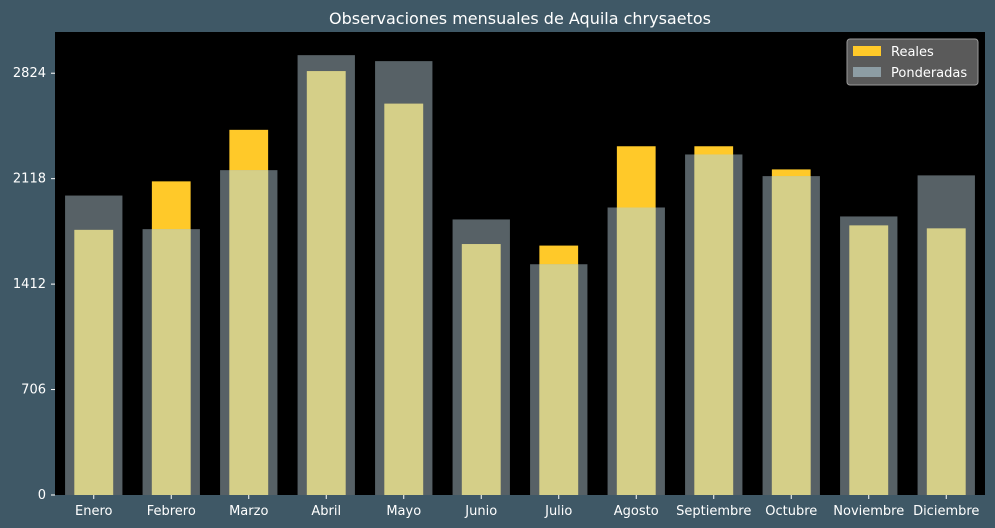 The image size is (995, 528). What do you see at coordinates (929, 73) in the screenshot?
I see `legend-label-ponderadas: Ponderadas` at bounding box center [929, 73].